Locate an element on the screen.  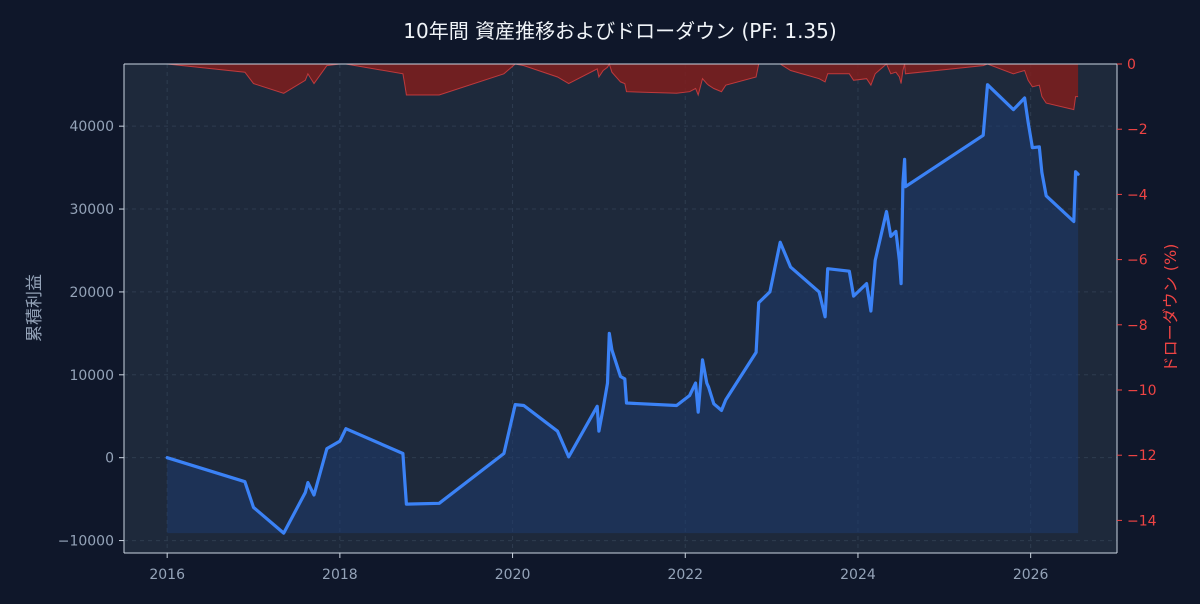
right-axis-label: ドローダウン (%) is located at coordinates (1170, 308).